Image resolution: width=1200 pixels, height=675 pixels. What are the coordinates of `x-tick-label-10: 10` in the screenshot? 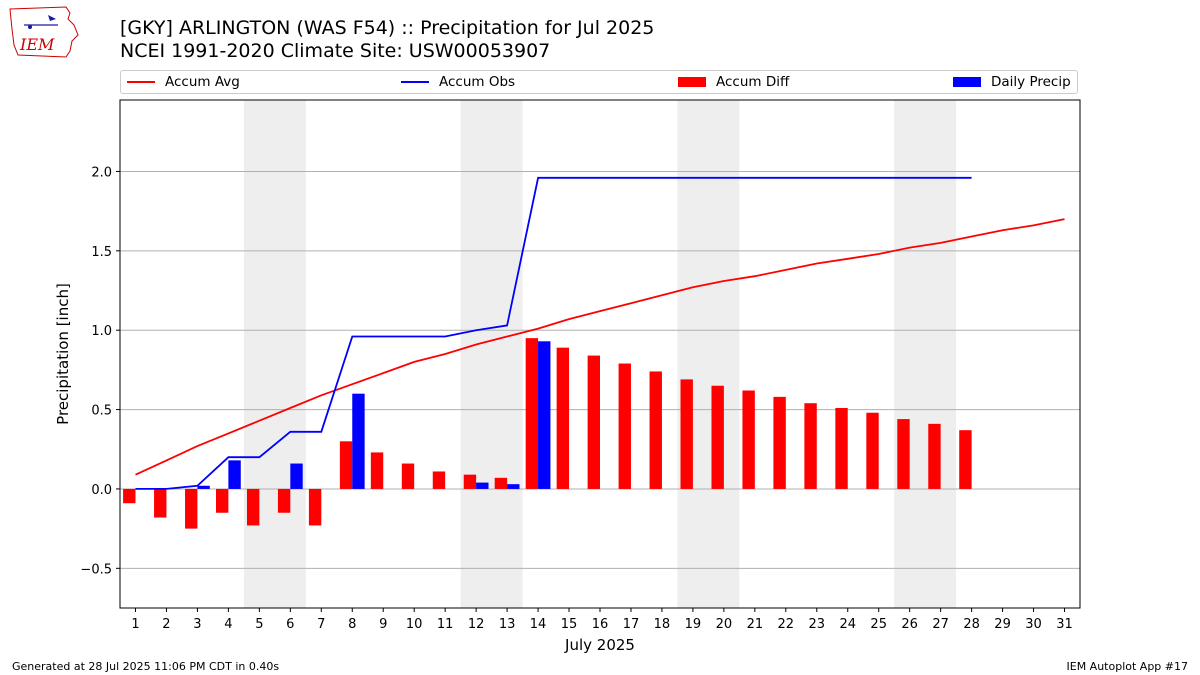 It's located at (414, 624).